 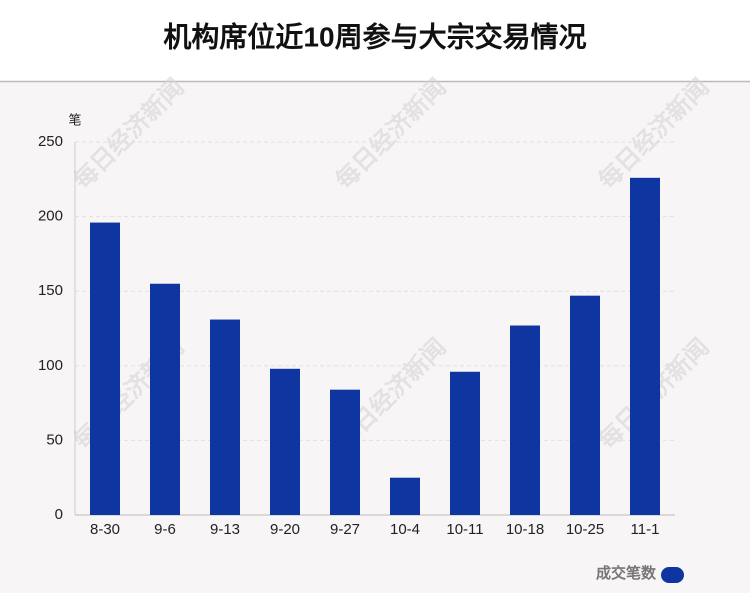 I want to click on x-tick-label: 9-13, so click(x=225, y=529).